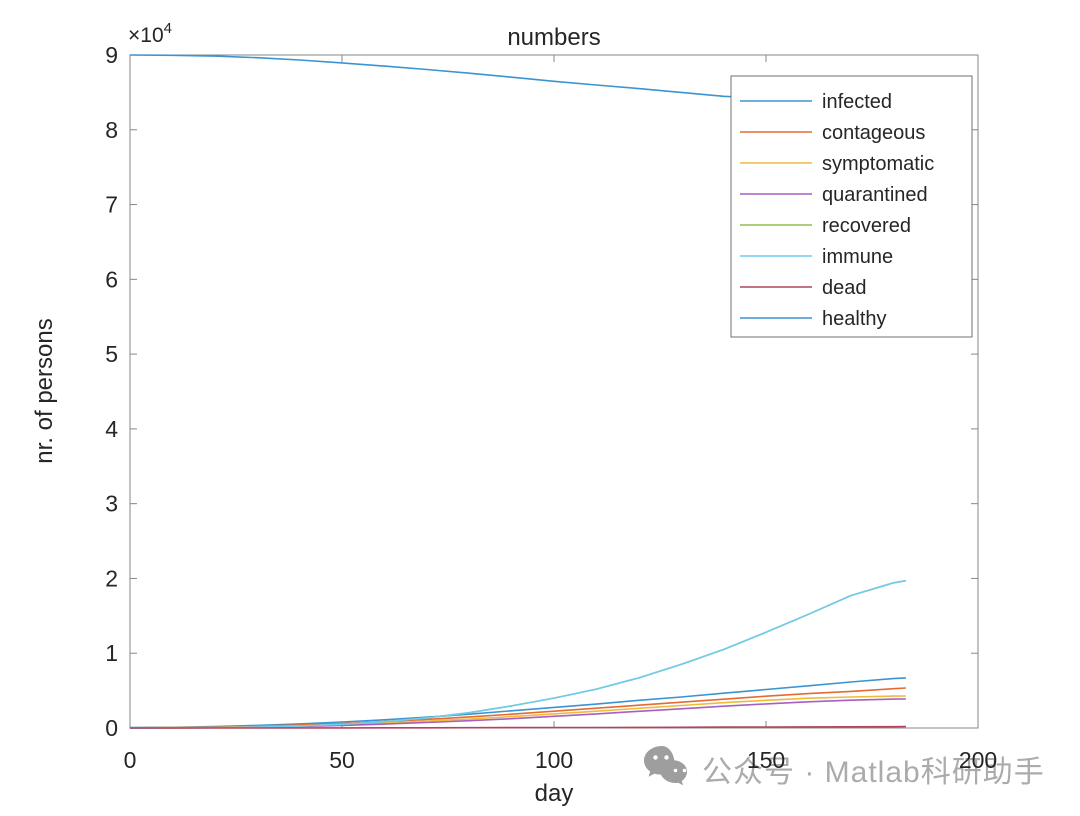 The width and height of the screenshot is (1080, 816). What do you see at coordinates (878, 164) in the screenshot?
I see `legend-label-symptomatic: symptomatic` at bounding box center [878, 164].